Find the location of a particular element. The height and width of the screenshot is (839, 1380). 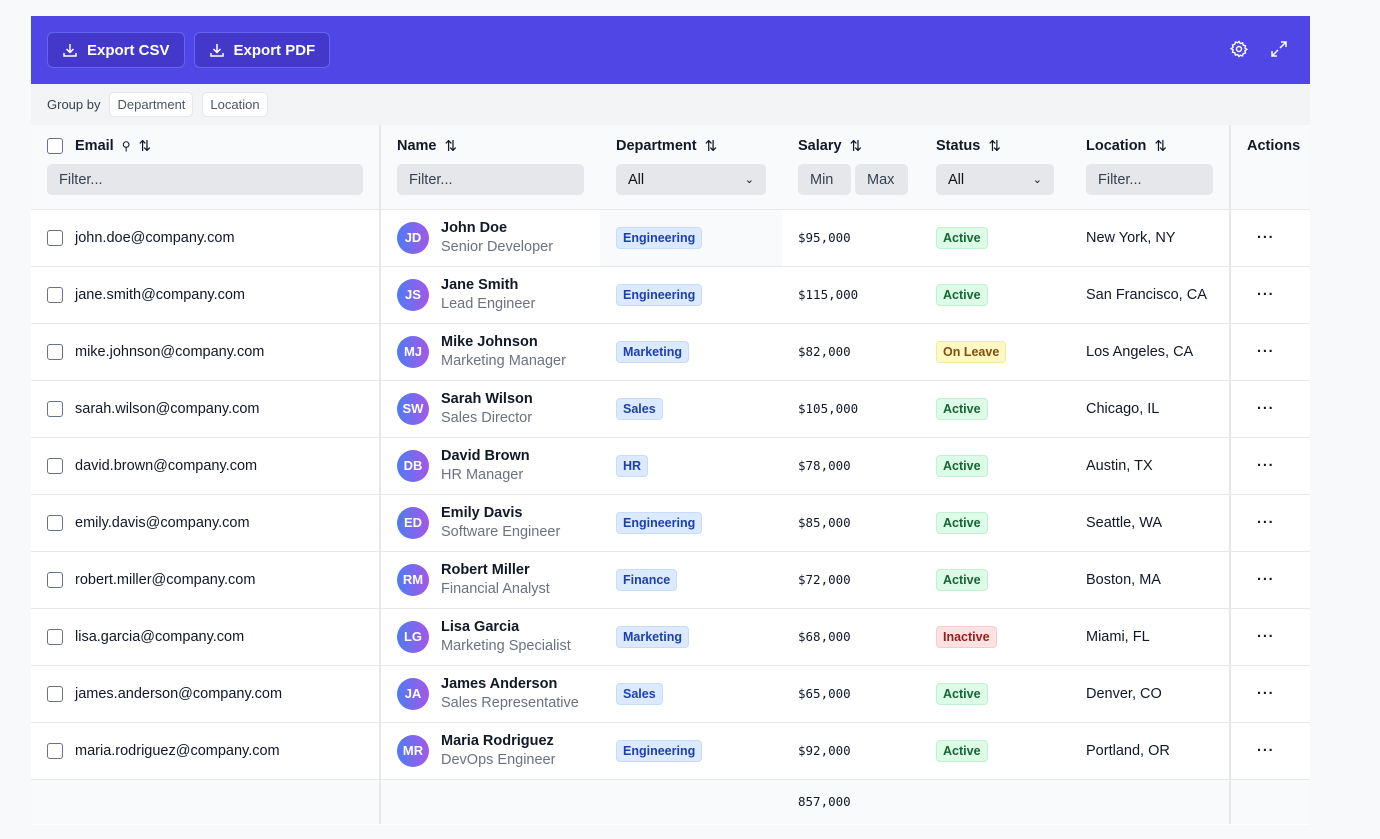

employee-title: Senior Developer is located at coordinates (497, 247).